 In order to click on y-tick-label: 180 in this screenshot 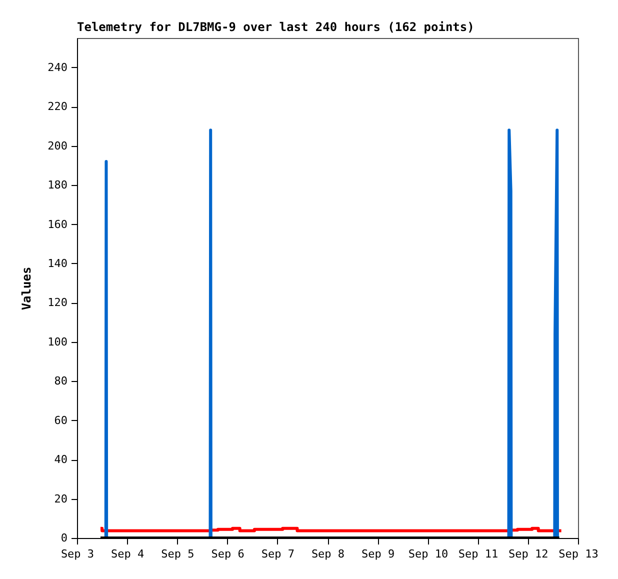, I will do `click(58, 185)`.